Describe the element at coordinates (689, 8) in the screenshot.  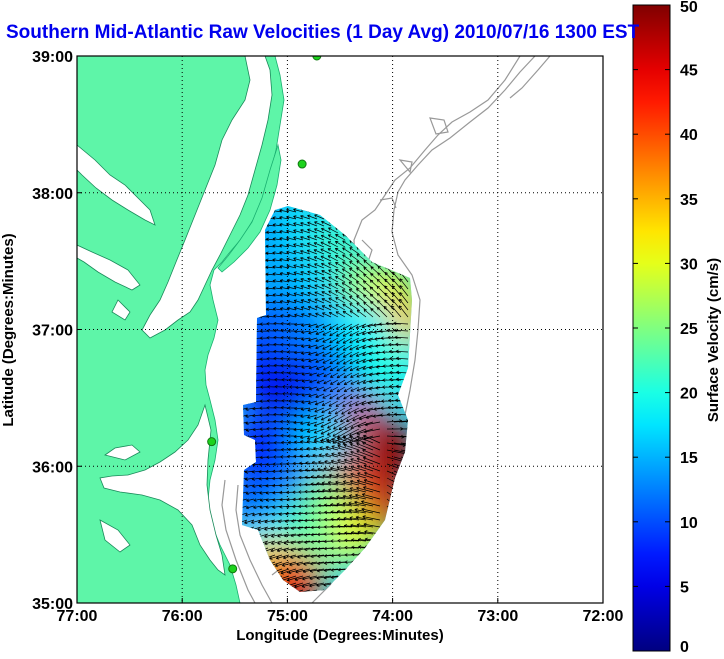
I see `colorbar-tick-label: 50` at that location.